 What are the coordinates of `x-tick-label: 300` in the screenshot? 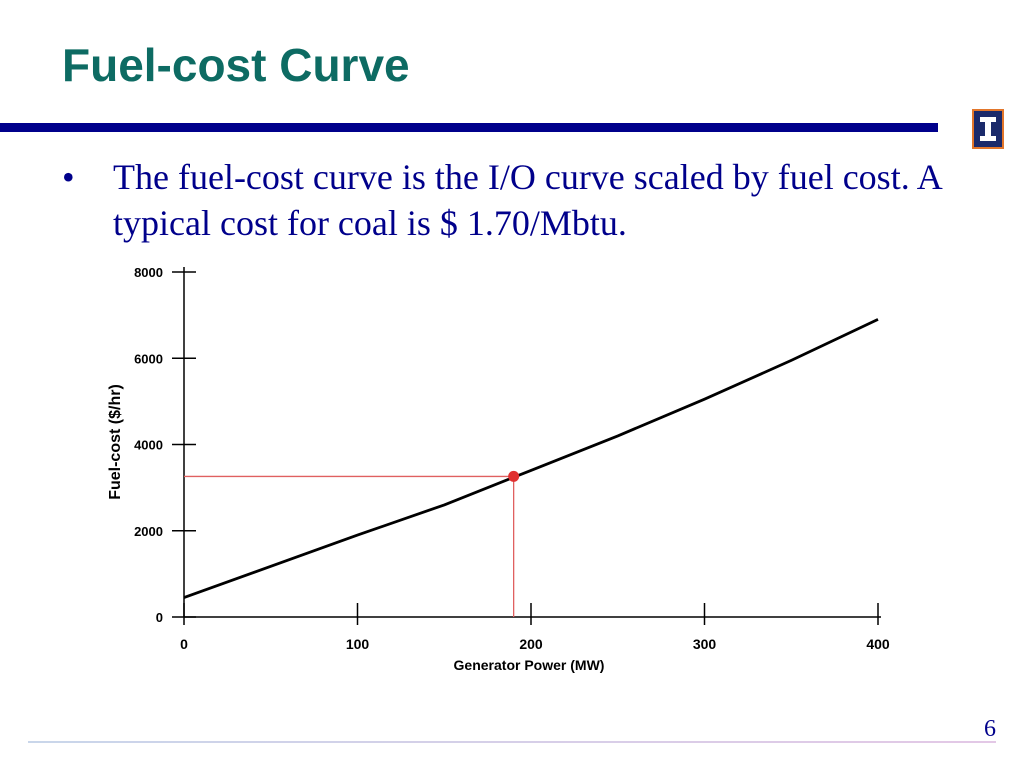 It's located at (705, 644).